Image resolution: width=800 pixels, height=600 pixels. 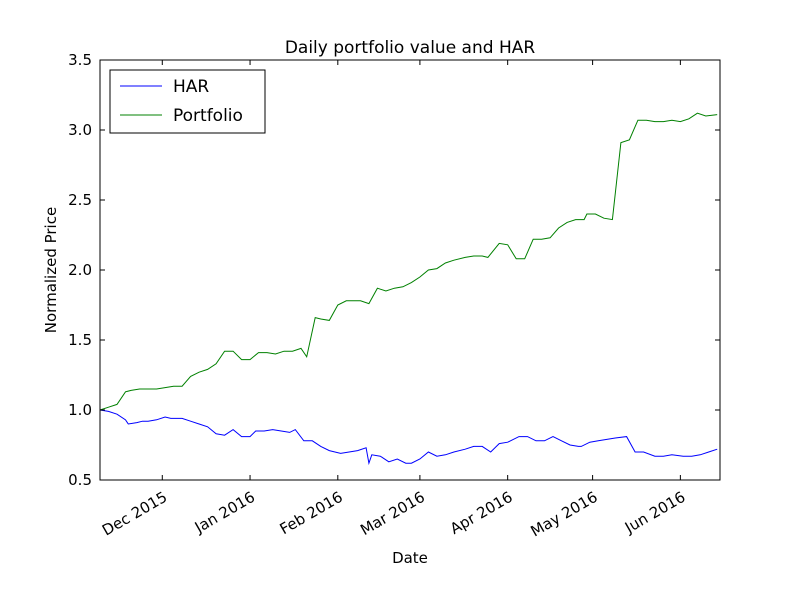 I want to click on y-tick-label: 3.5, so click(x=80, y=60).